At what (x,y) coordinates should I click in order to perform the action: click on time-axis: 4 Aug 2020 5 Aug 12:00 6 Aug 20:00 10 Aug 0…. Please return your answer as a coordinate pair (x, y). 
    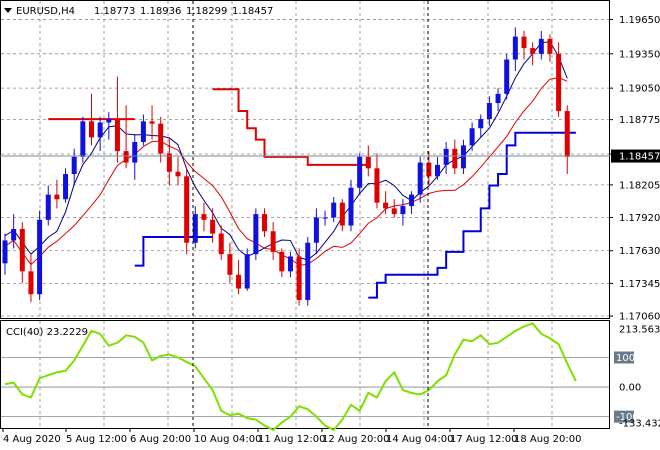
    Looking at the image, I should click on (291, 436).